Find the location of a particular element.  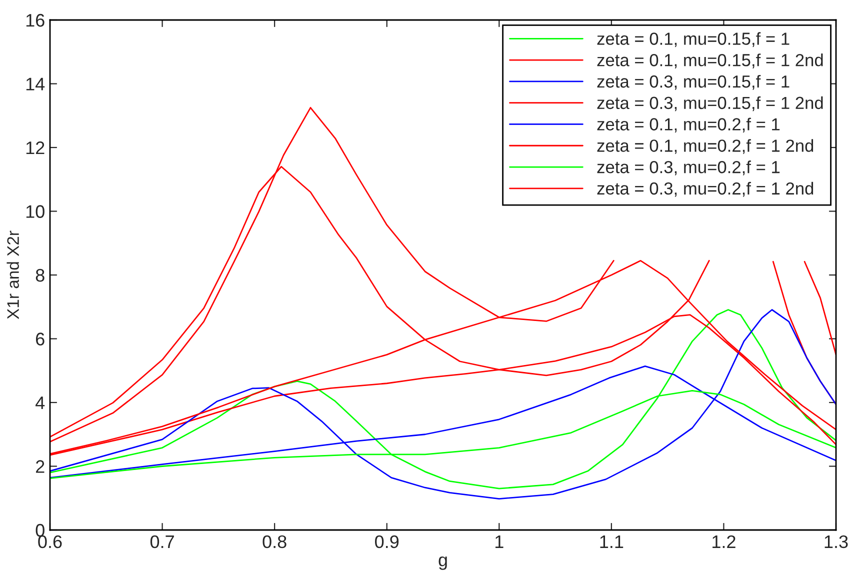

x-tick-label: 0.8 is located at coordinates (274, 541).